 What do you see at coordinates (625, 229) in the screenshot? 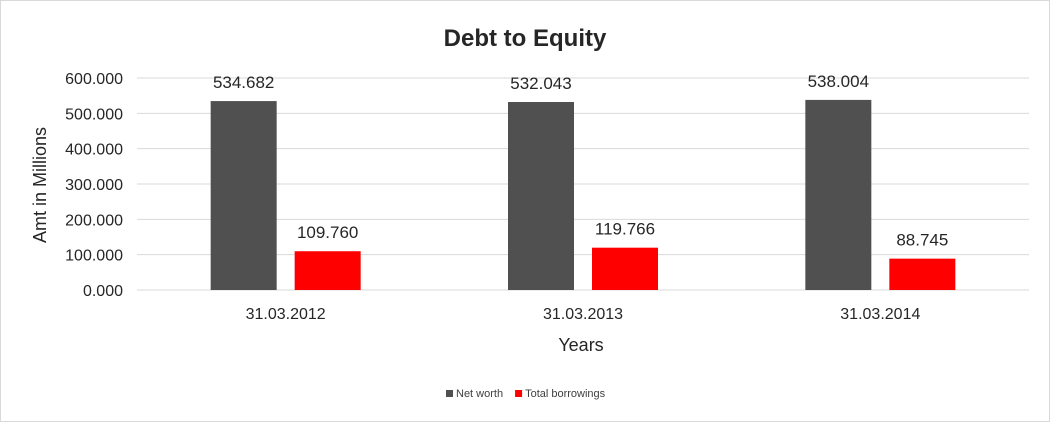
I see `data-label: 119.766` at bounding box center [625, 229].